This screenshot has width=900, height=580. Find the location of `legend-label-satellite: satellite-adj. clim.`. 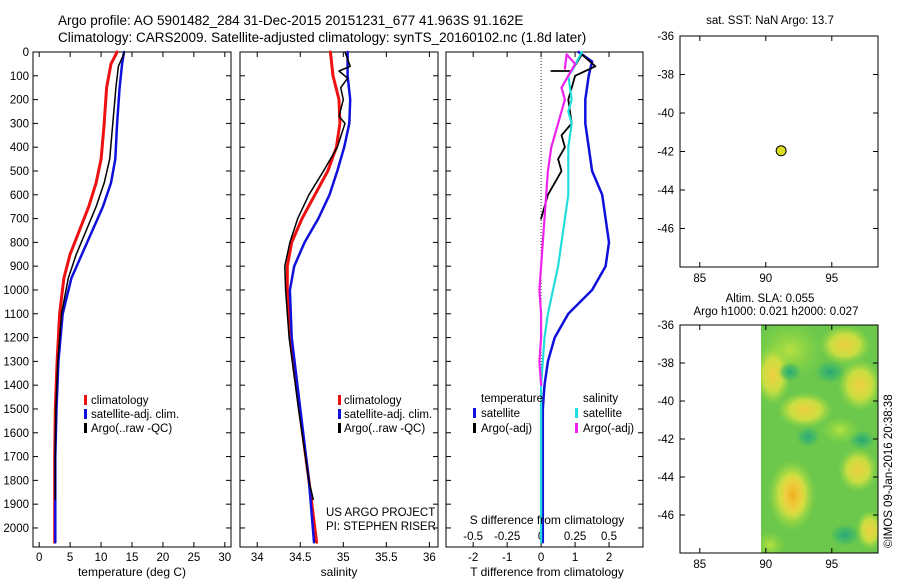

legend-label-satellite: satellite-adj. clim. is located at coordinates (135, 415).